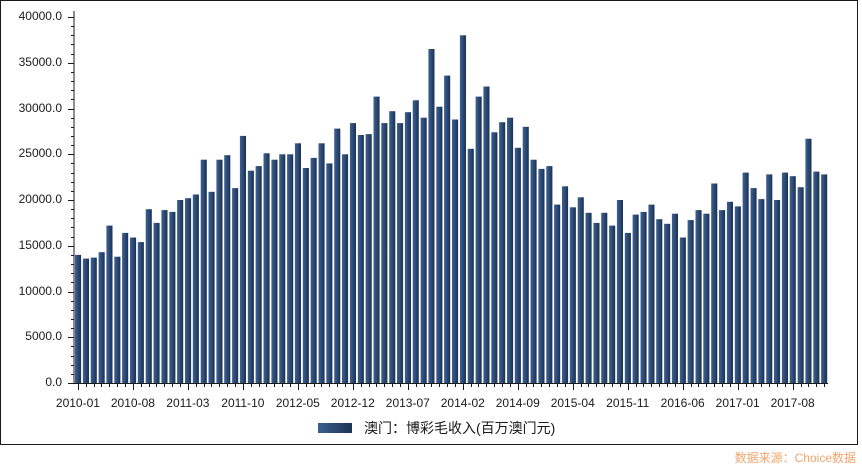 The width and height of the screenshot is (862, 466). I want to click on y-tick-label: 20000.0, so click(40, 199).